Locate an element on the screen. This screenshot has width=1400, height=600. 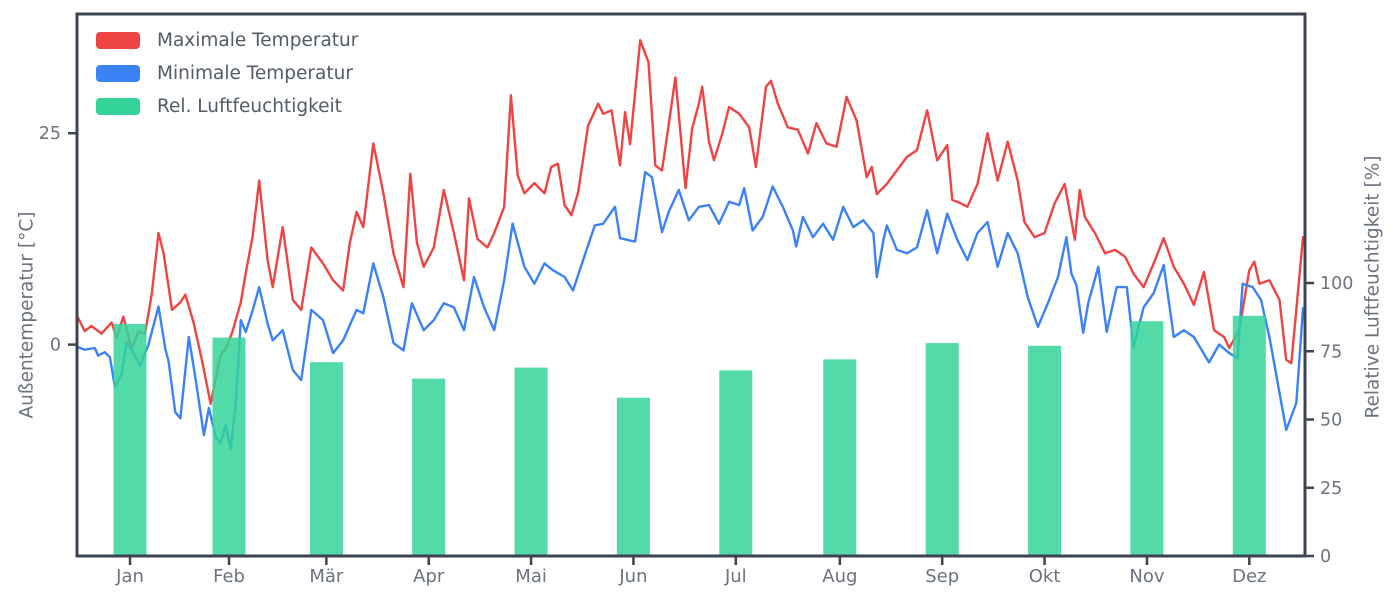
humidity-bar-nov is located at coordinates (1147, 438).